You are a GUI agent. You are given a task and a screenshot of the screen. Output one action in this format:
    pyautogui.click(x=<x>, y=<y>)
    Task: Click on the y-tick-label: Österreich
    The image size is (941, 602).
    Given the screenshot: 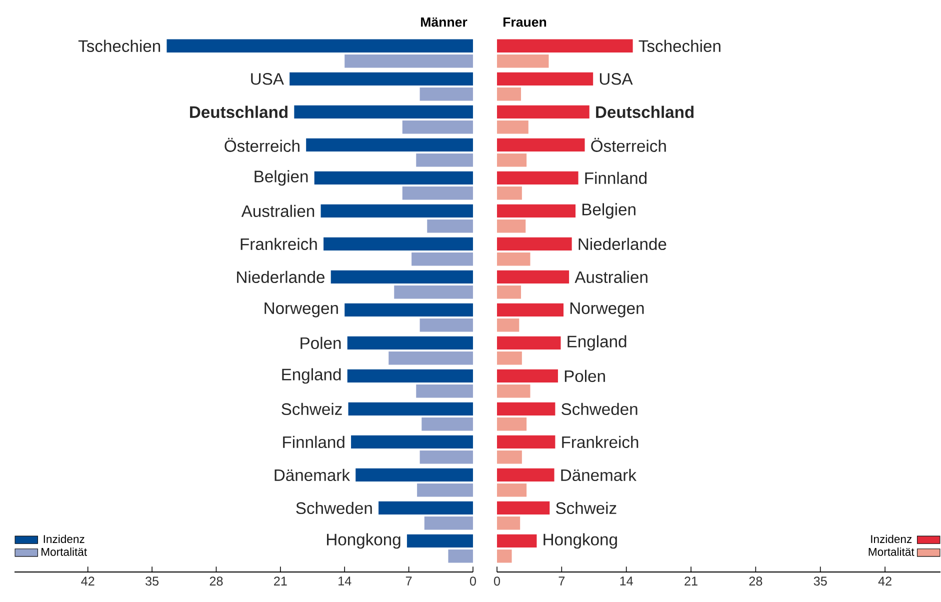 What is the action you would take?
    pyautogui.click(x=262, y=145)
    